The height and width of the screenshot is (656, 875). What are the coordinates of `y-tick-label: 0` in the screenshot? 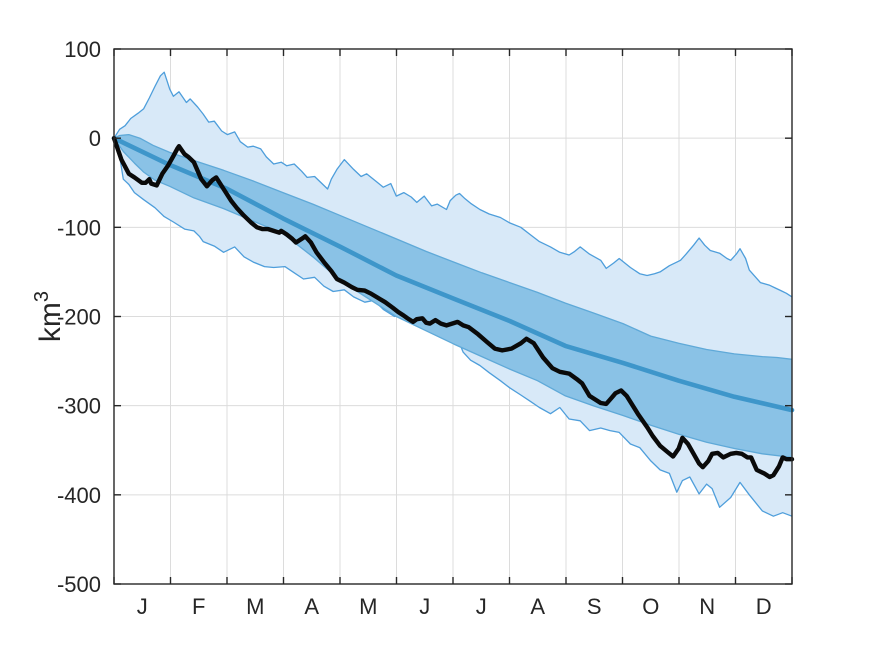 It's located at (95, 138).